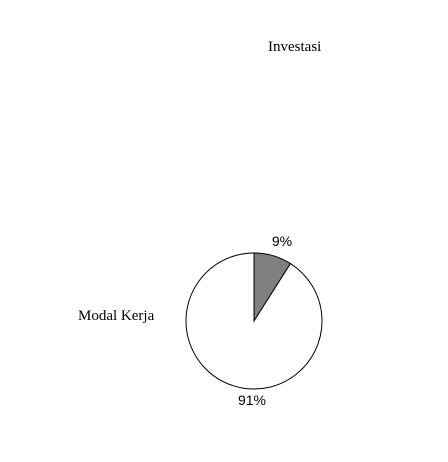  I want to click on category-label-modal-kerja: Modal Kerja, so click(116, 316).